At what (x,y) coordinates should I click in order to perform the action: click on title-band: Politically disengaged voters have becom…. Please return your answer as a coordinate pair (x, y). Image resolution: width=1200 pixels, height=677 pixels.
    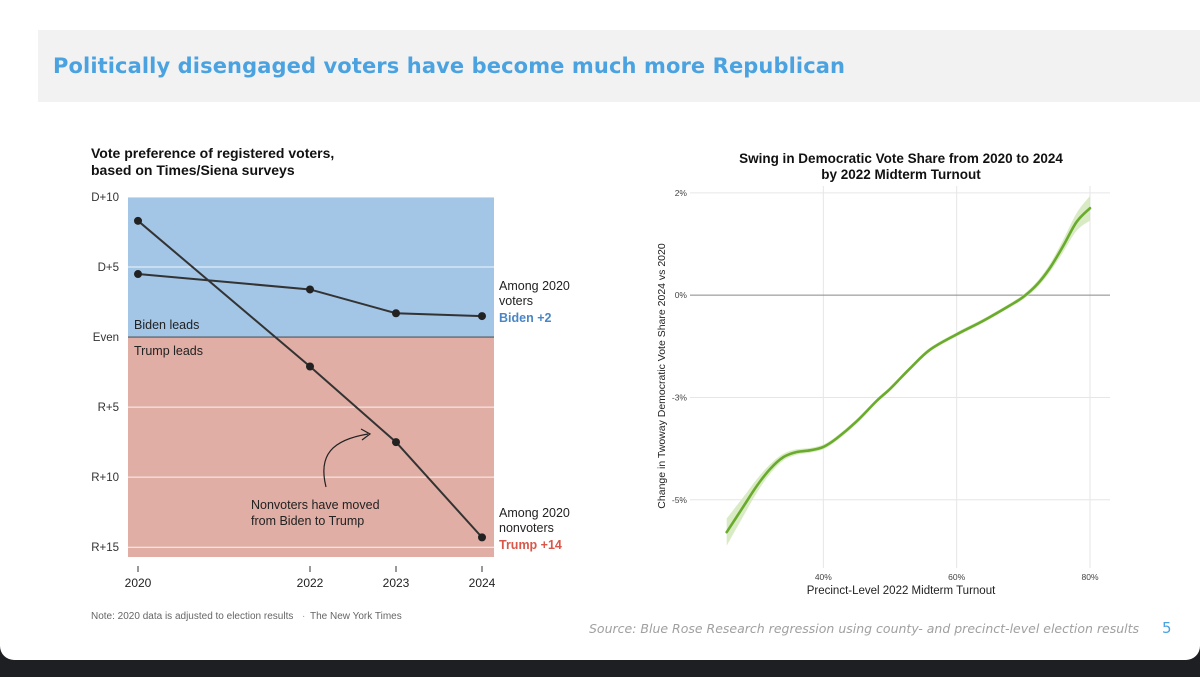
    Looking at the image, I should click on (619, 66).